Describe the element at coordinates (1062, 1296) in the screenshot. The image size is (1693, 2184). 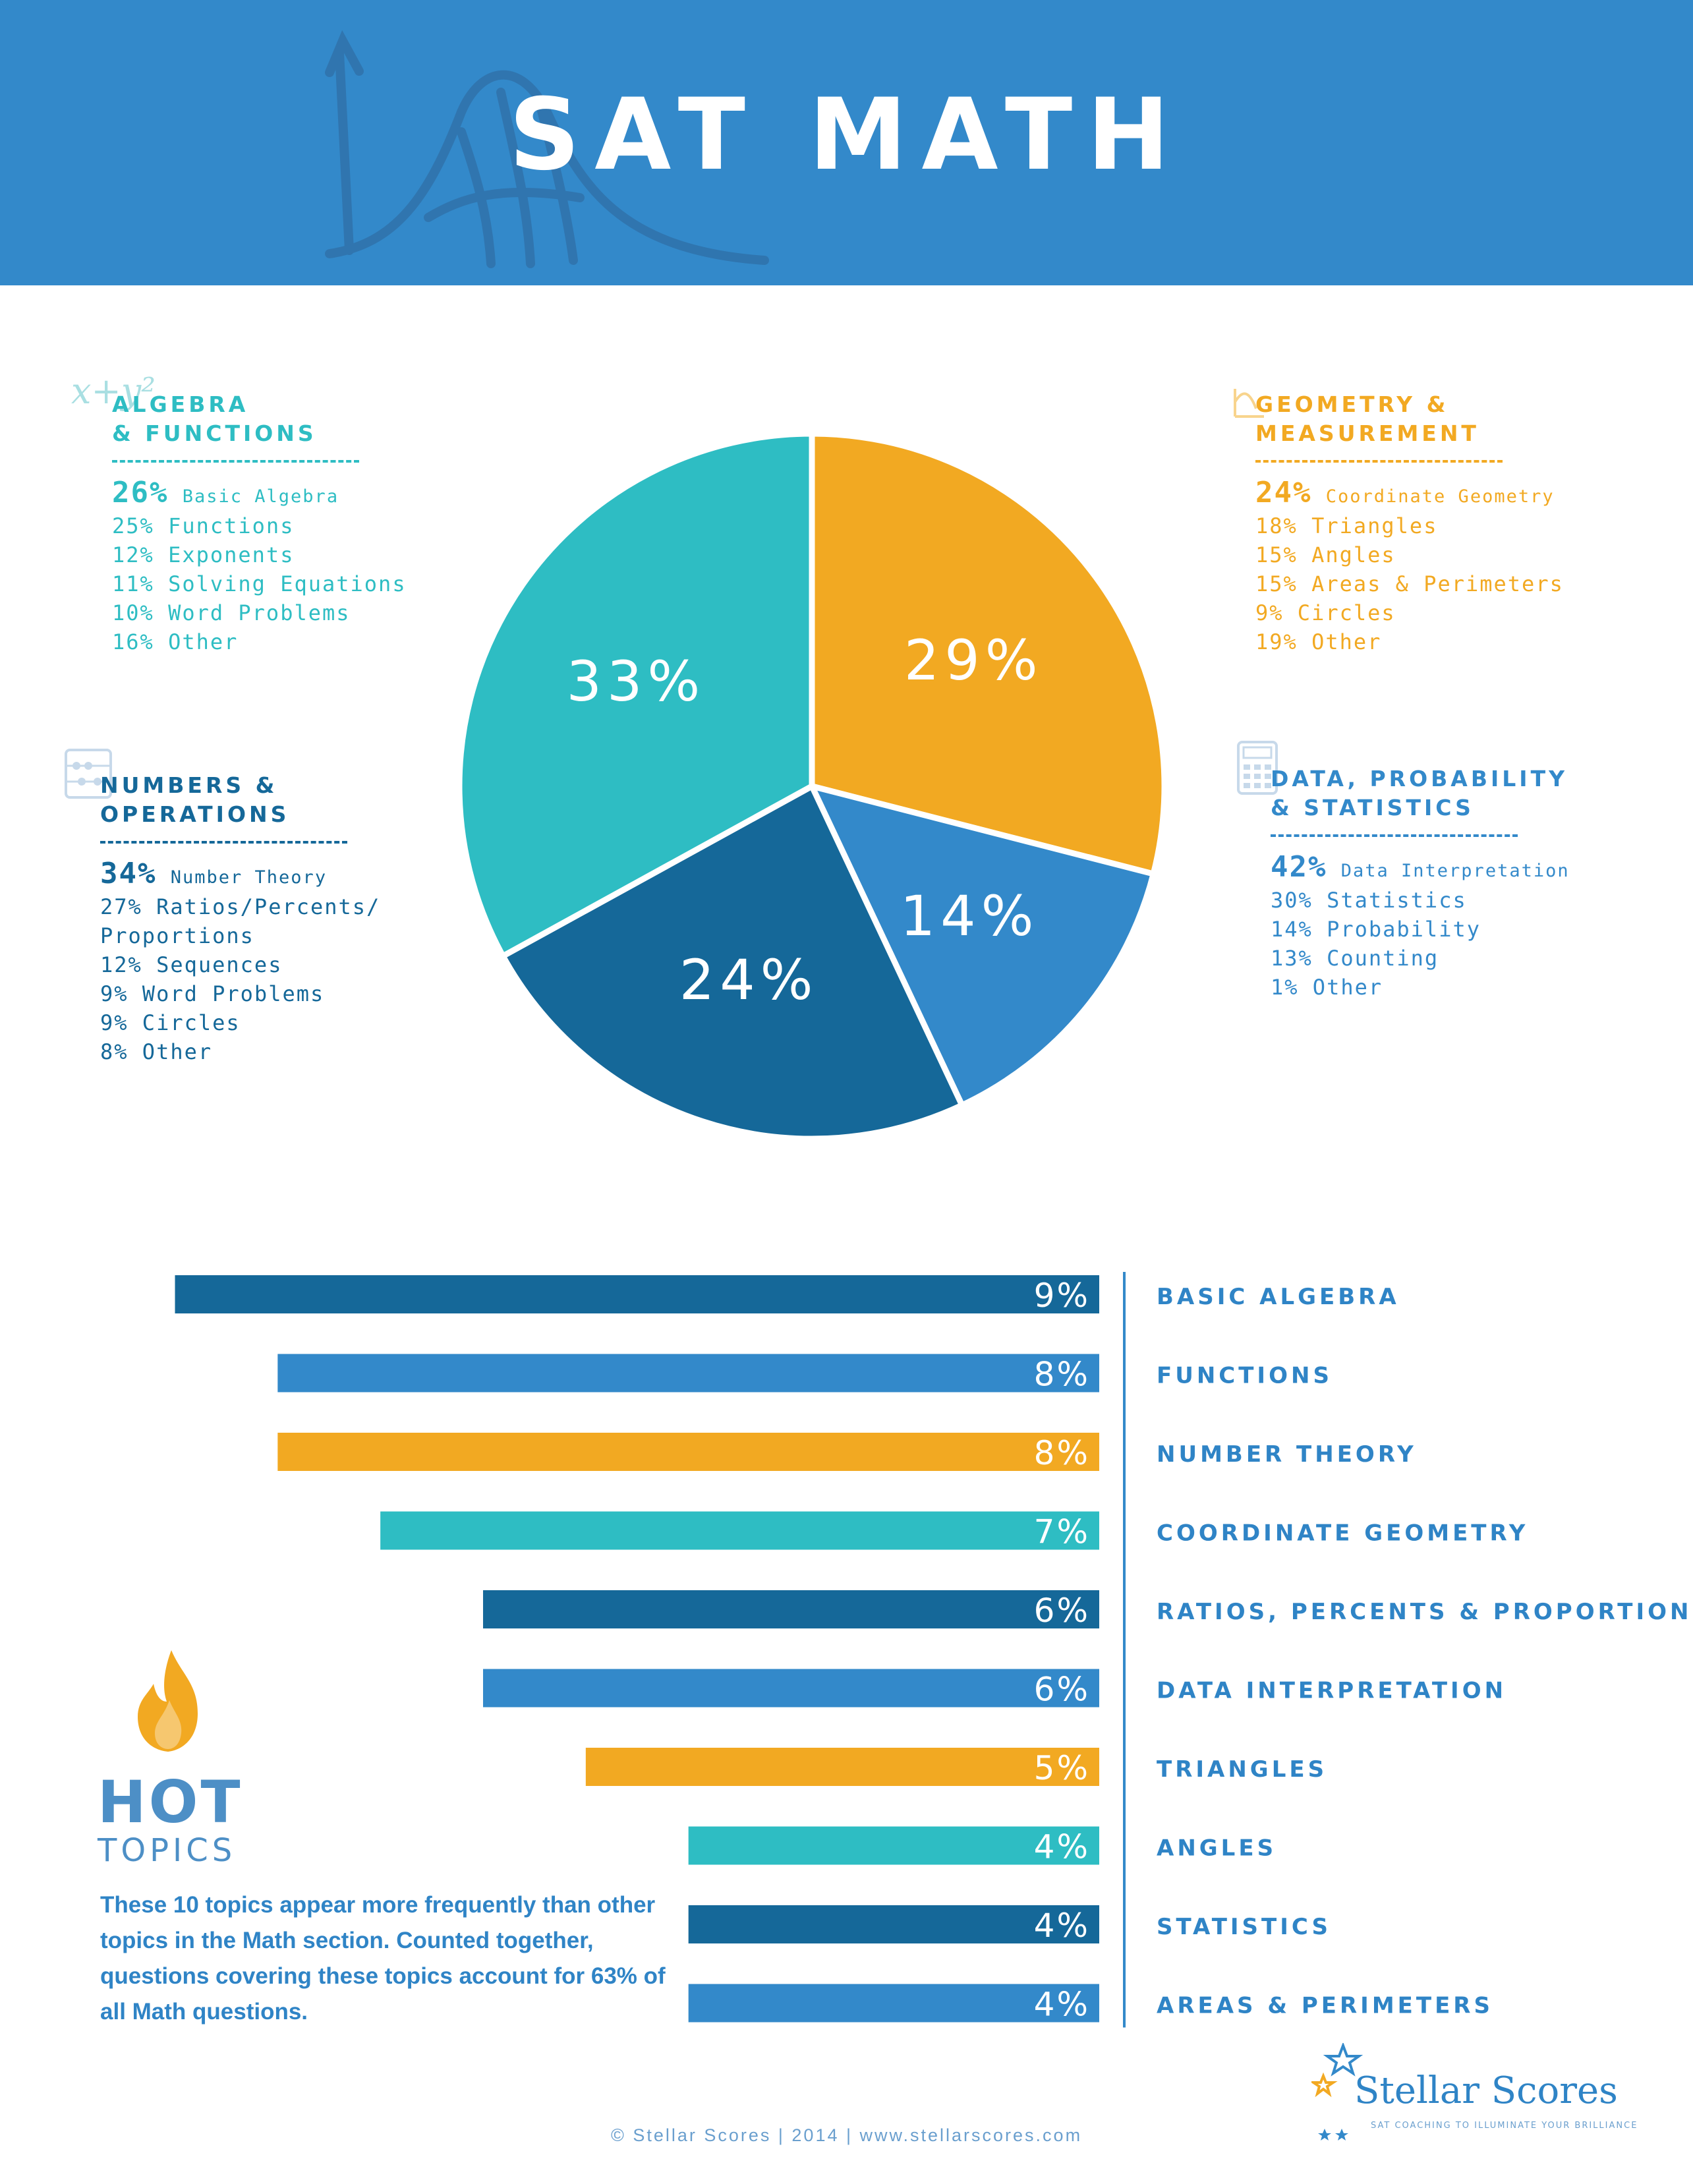
I see `bar-value-label: 9%` at that location.